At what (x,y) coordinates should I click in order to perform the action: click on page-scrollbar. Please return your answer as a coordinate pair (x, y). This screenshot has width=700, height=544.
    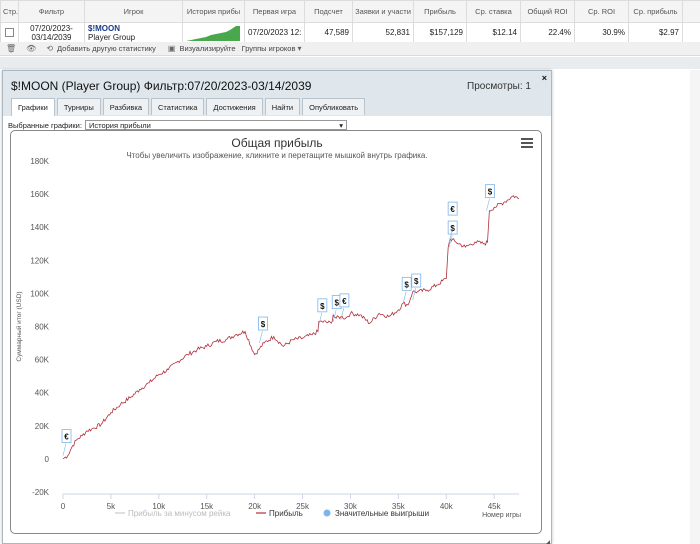
    Looking at the image, I should click on (695, 307).